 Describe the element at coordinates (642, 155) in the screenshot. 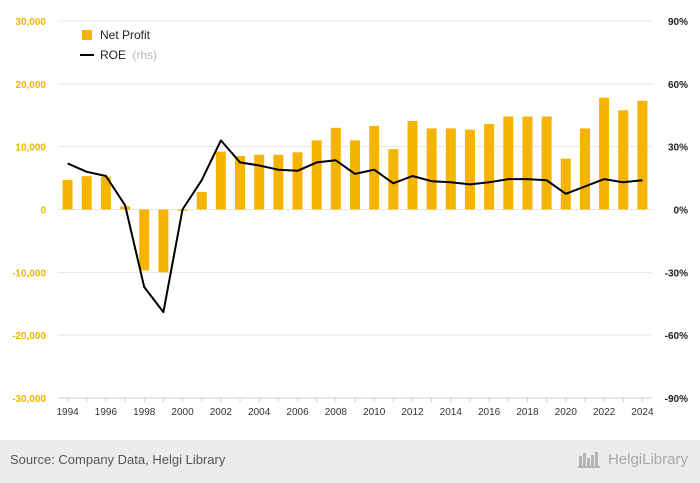

I see `bar-2024` at that location.